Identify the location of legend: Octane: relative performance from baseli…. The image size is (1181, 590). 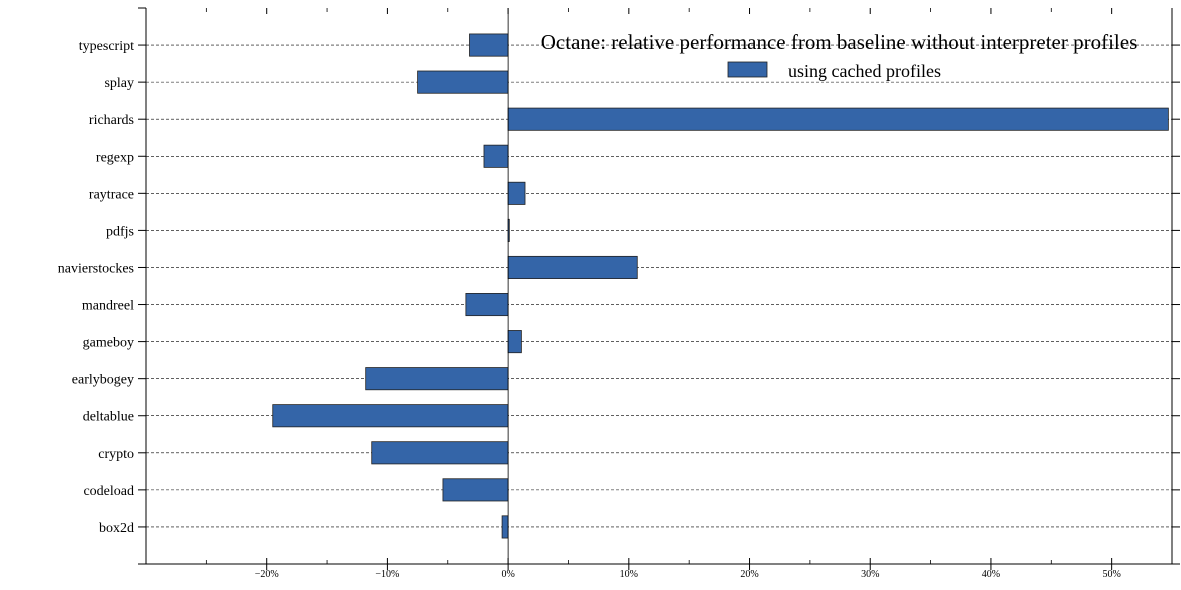
(839, 55).